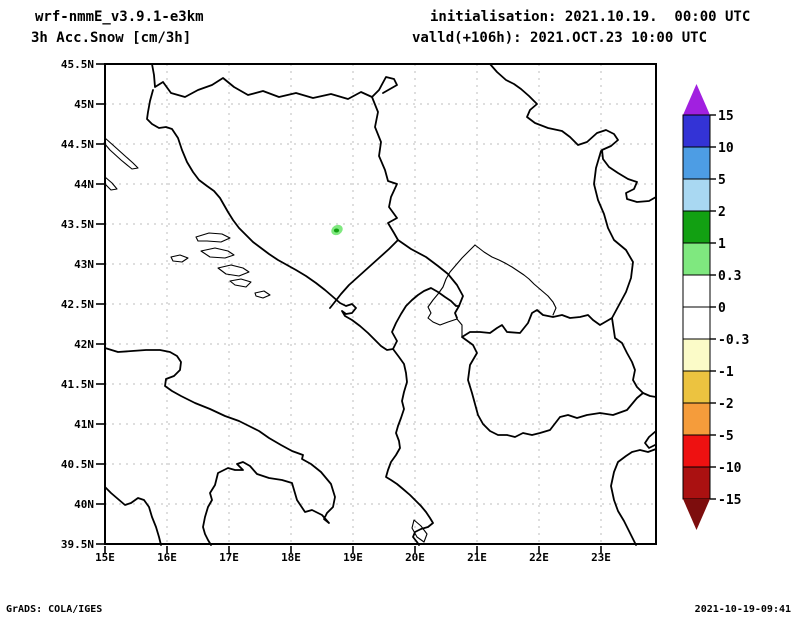 The height and width of the screenshot is (618, 800). I want to click on lat-tick-label: 39.5N, so click(77, 544).